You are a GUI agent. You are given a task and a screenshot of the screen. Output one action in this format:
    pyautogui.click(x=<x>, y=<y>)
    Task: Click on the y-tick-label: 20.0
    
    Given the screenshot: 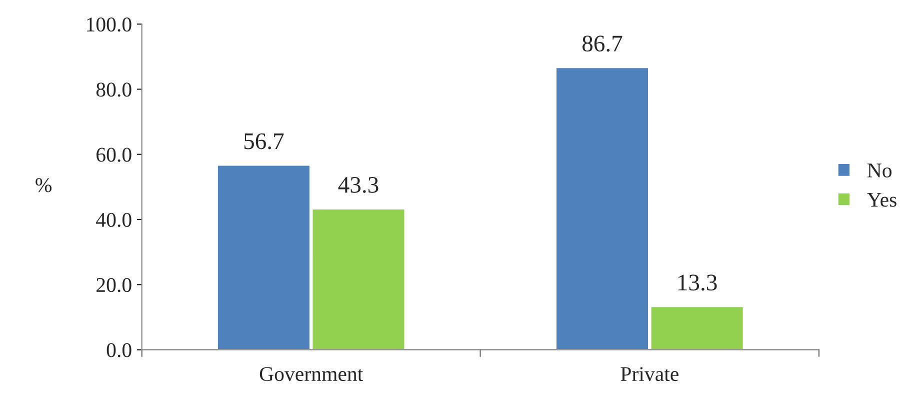 What is the action you would take?
    pyautogui.click(x=114, y=285)
    